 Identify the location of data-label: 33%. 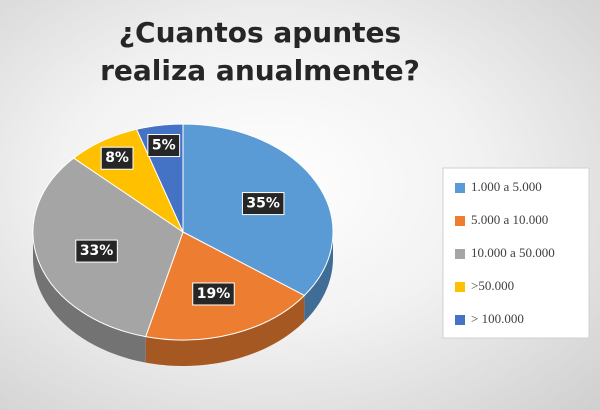
(96, 251).